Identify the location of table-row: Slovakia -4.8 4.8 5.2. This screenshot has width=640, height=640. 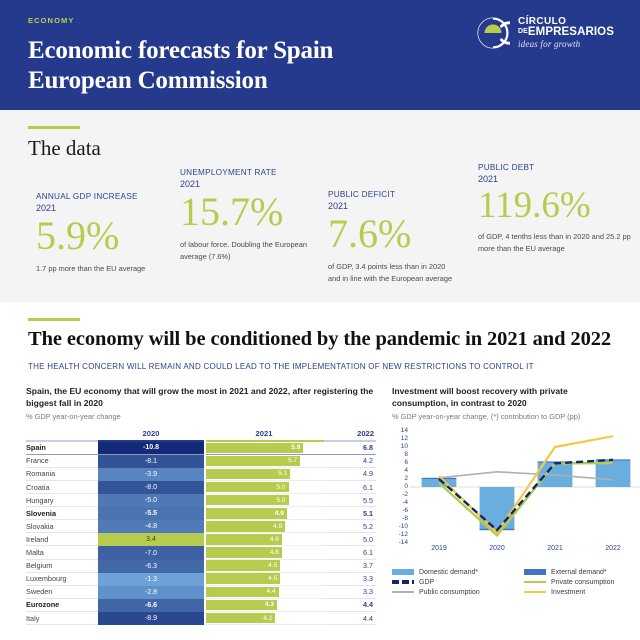
(201, 527).